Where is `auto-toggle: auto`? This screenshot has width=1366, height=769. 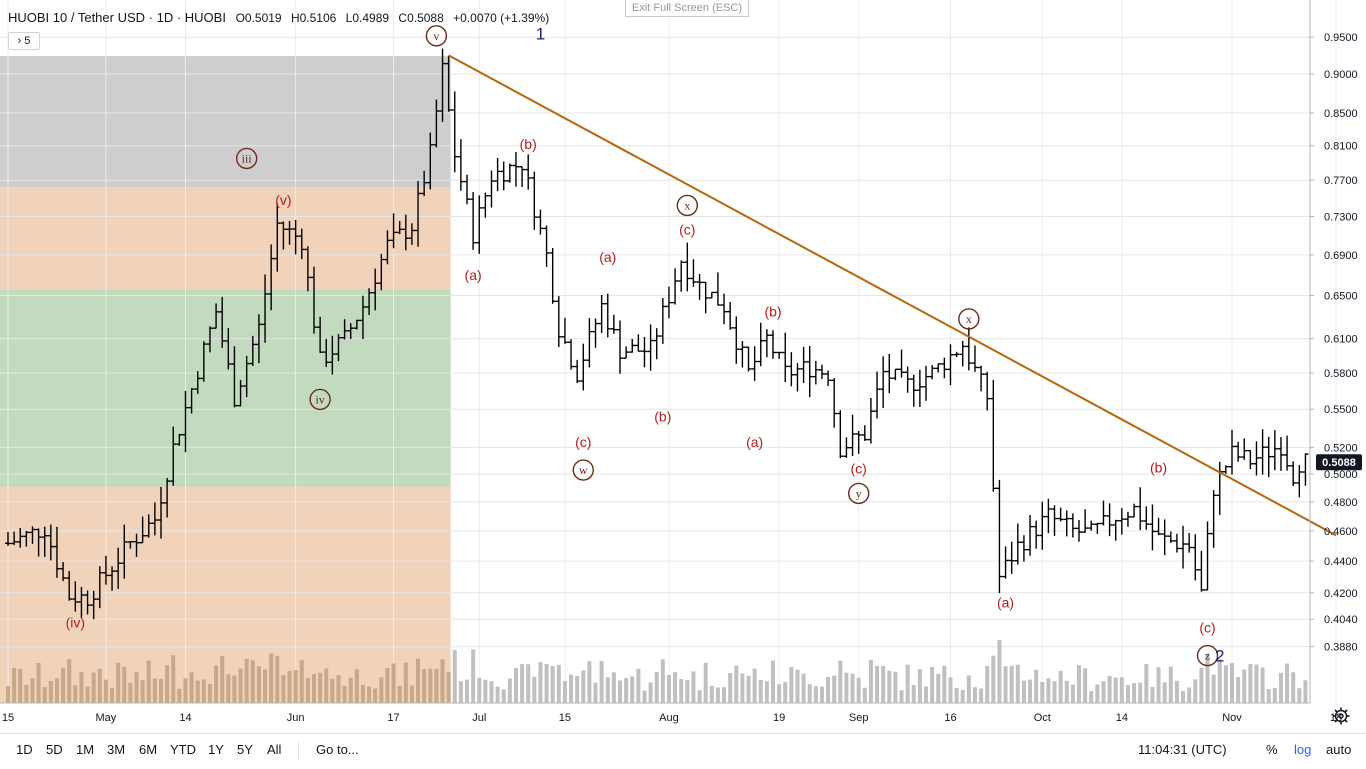
auto-toggle: auto is located at coordinates (1339, 749).